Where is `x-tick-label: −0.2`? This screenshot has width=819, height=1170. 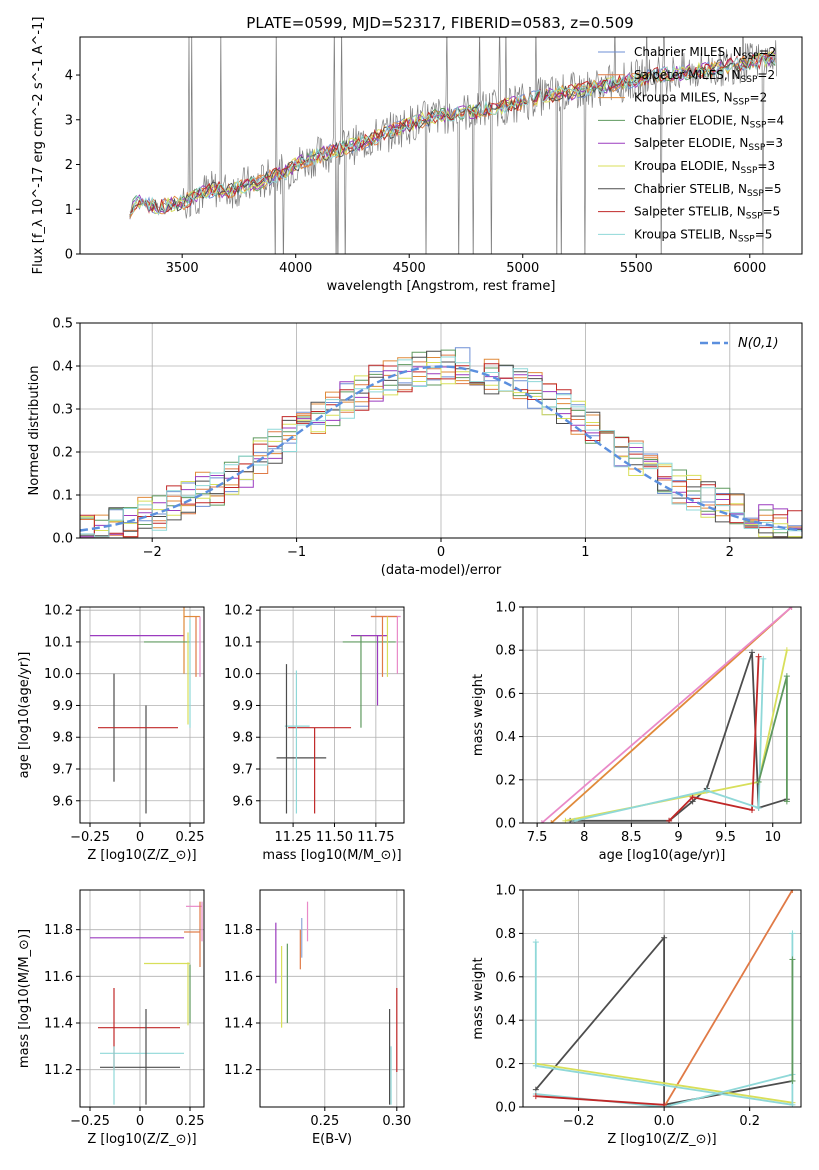
x-tick-label: −0.2 is located at coordinates (579, 1121).